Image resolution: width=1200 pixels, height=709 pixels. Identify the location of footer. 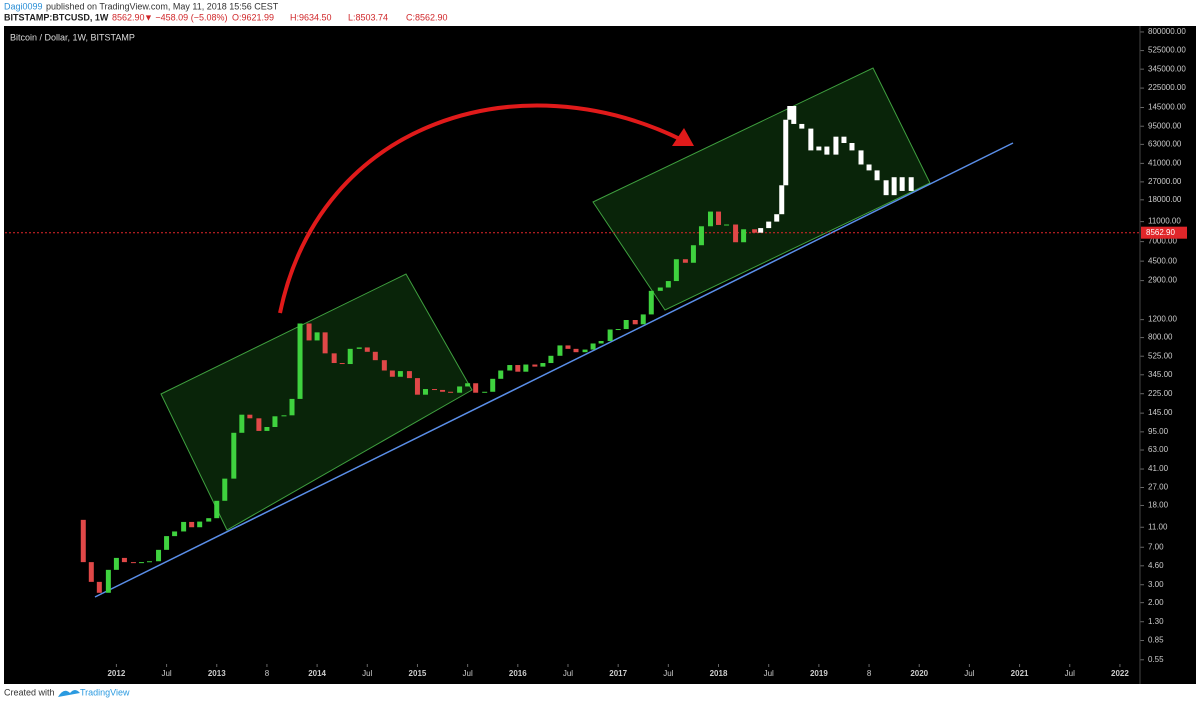
(600, 694).